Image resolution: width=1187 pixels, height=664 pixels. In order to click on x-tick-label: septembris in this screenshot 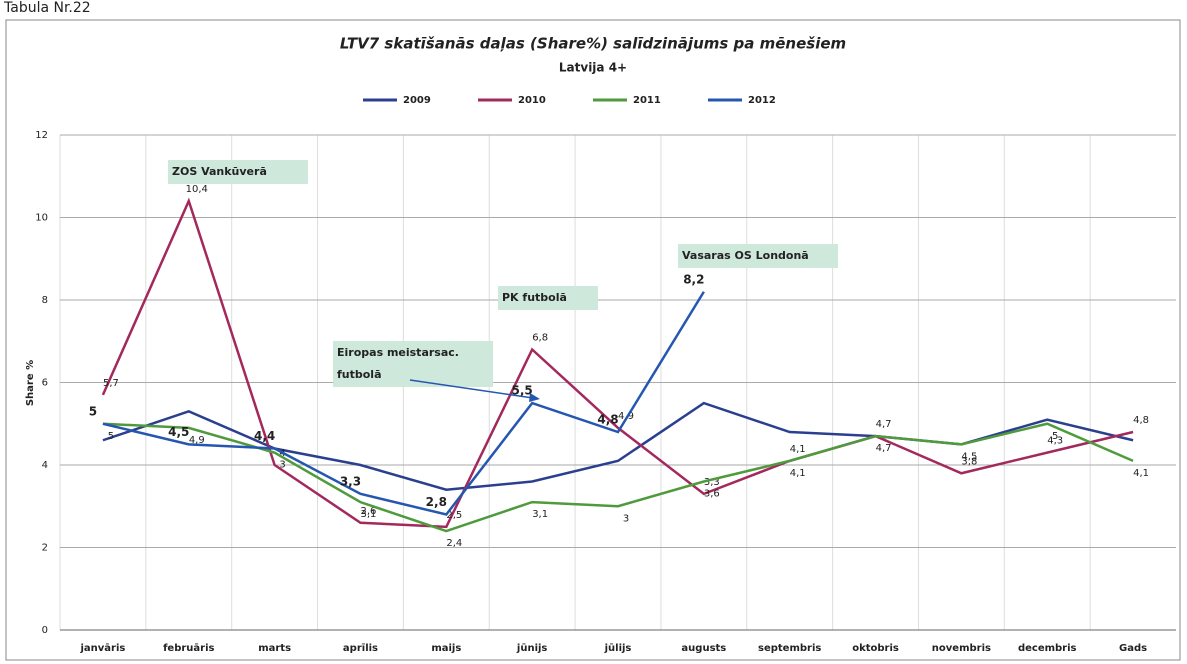, I will do `click(789, 648)`.